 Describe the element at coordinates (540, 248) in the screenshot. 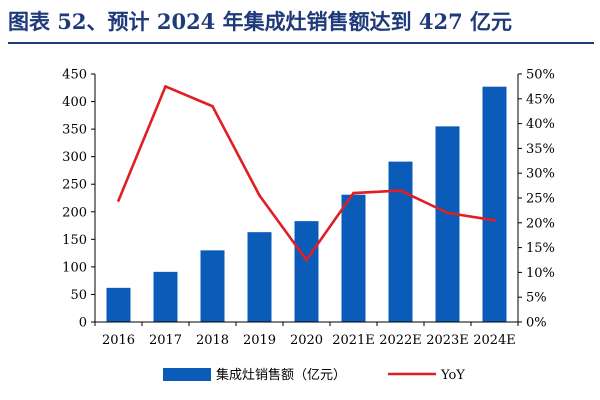

I see `right-tick-label-15%: 15%` at that location.